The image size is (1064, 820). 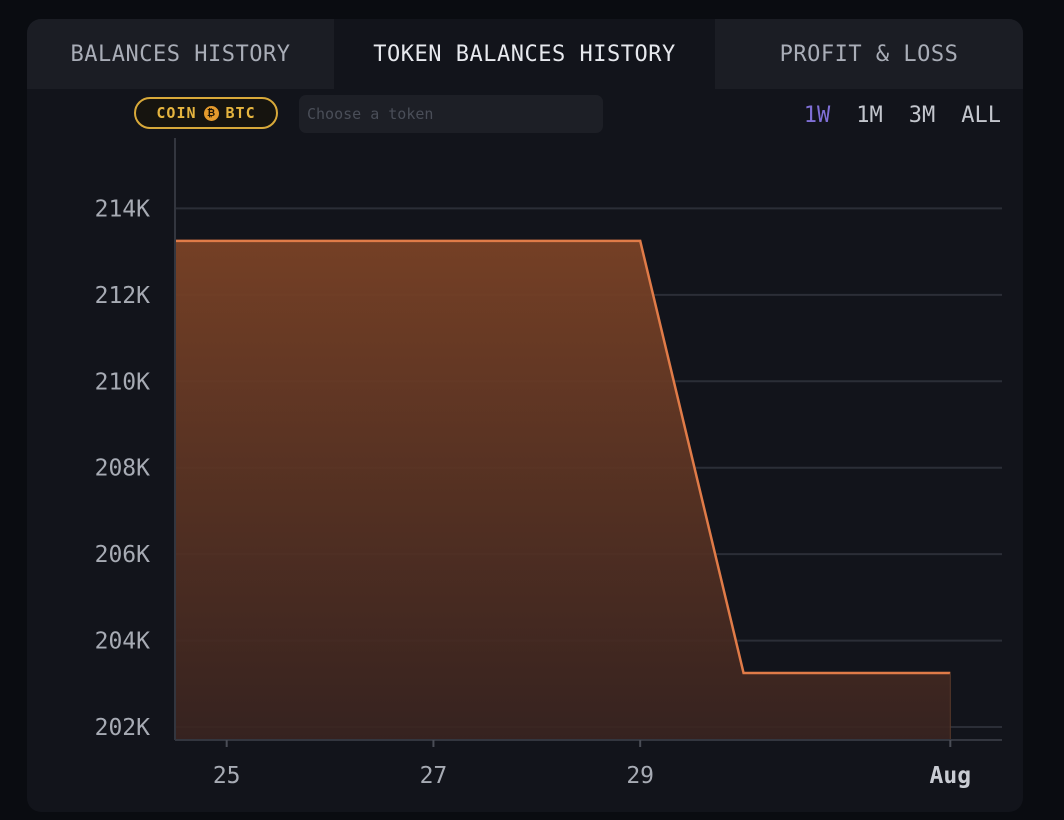 I want to click on x-tick-label: 29, so click(x=640, y=776).